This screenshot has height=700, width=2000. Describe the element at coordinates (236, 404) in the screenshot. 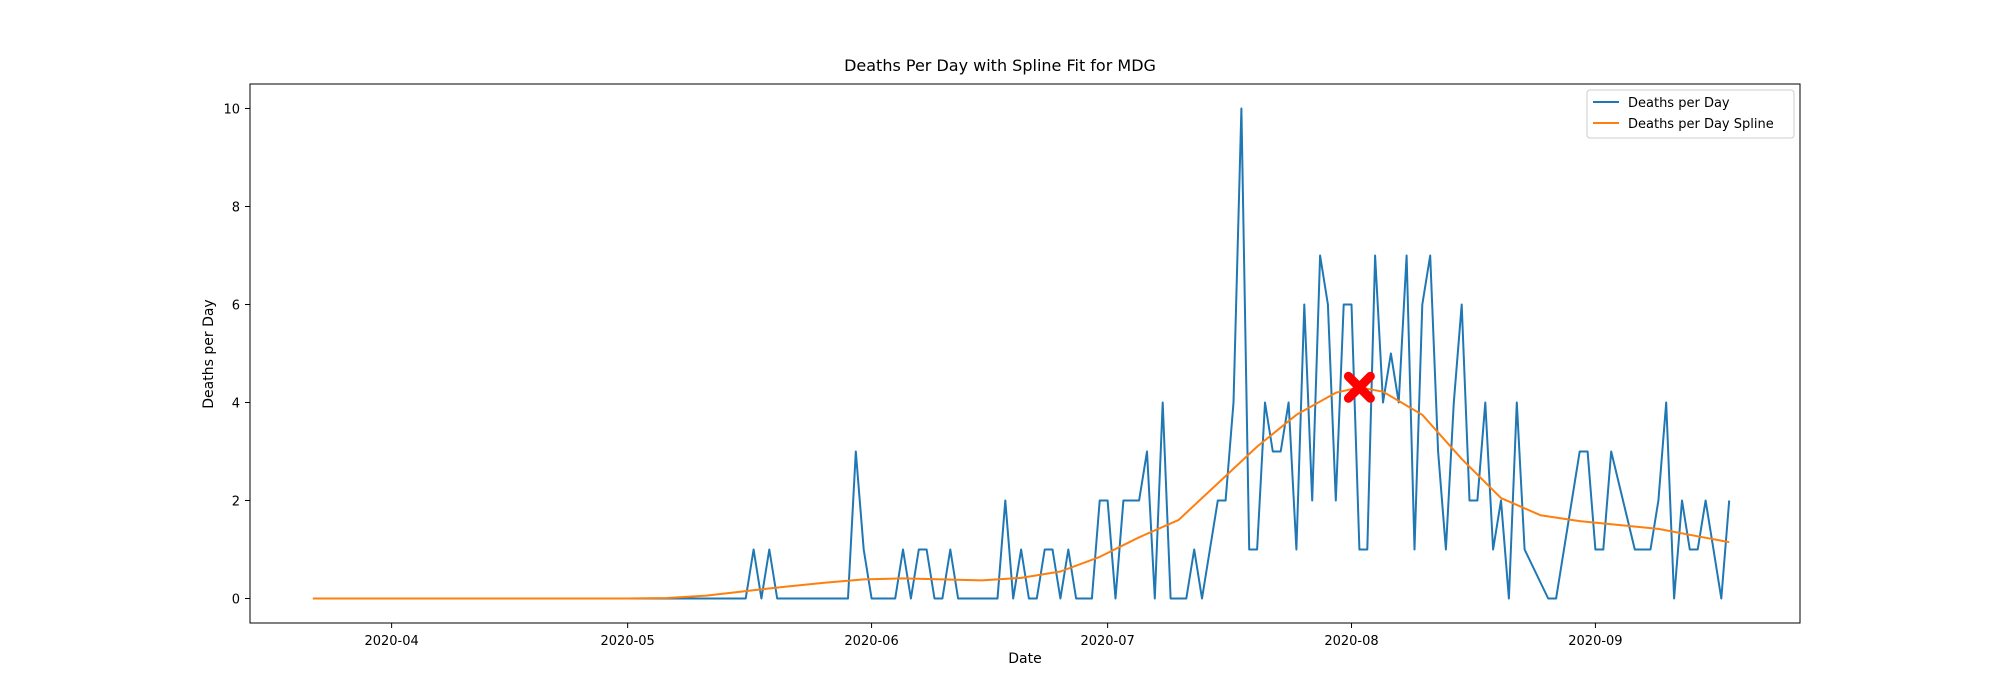

I see `y-tick-label: 4` at that location.